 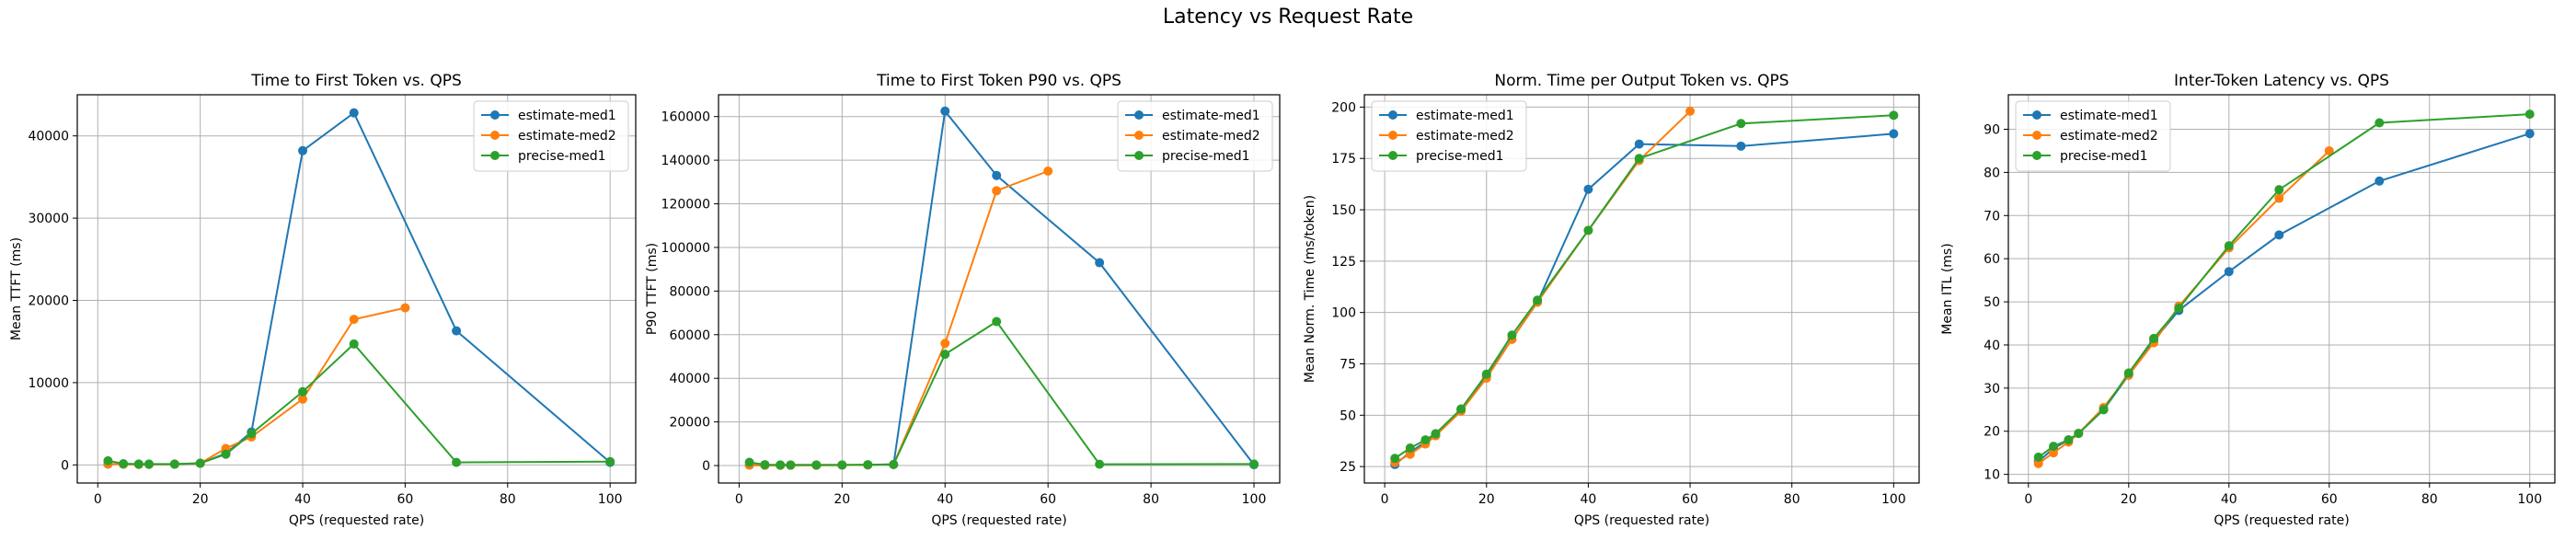 What do you see at coordinates (652, 289) in the screenshot?
I see `y-axis-label: P90 TTFT (ms)` at bounding box center [652, 289].